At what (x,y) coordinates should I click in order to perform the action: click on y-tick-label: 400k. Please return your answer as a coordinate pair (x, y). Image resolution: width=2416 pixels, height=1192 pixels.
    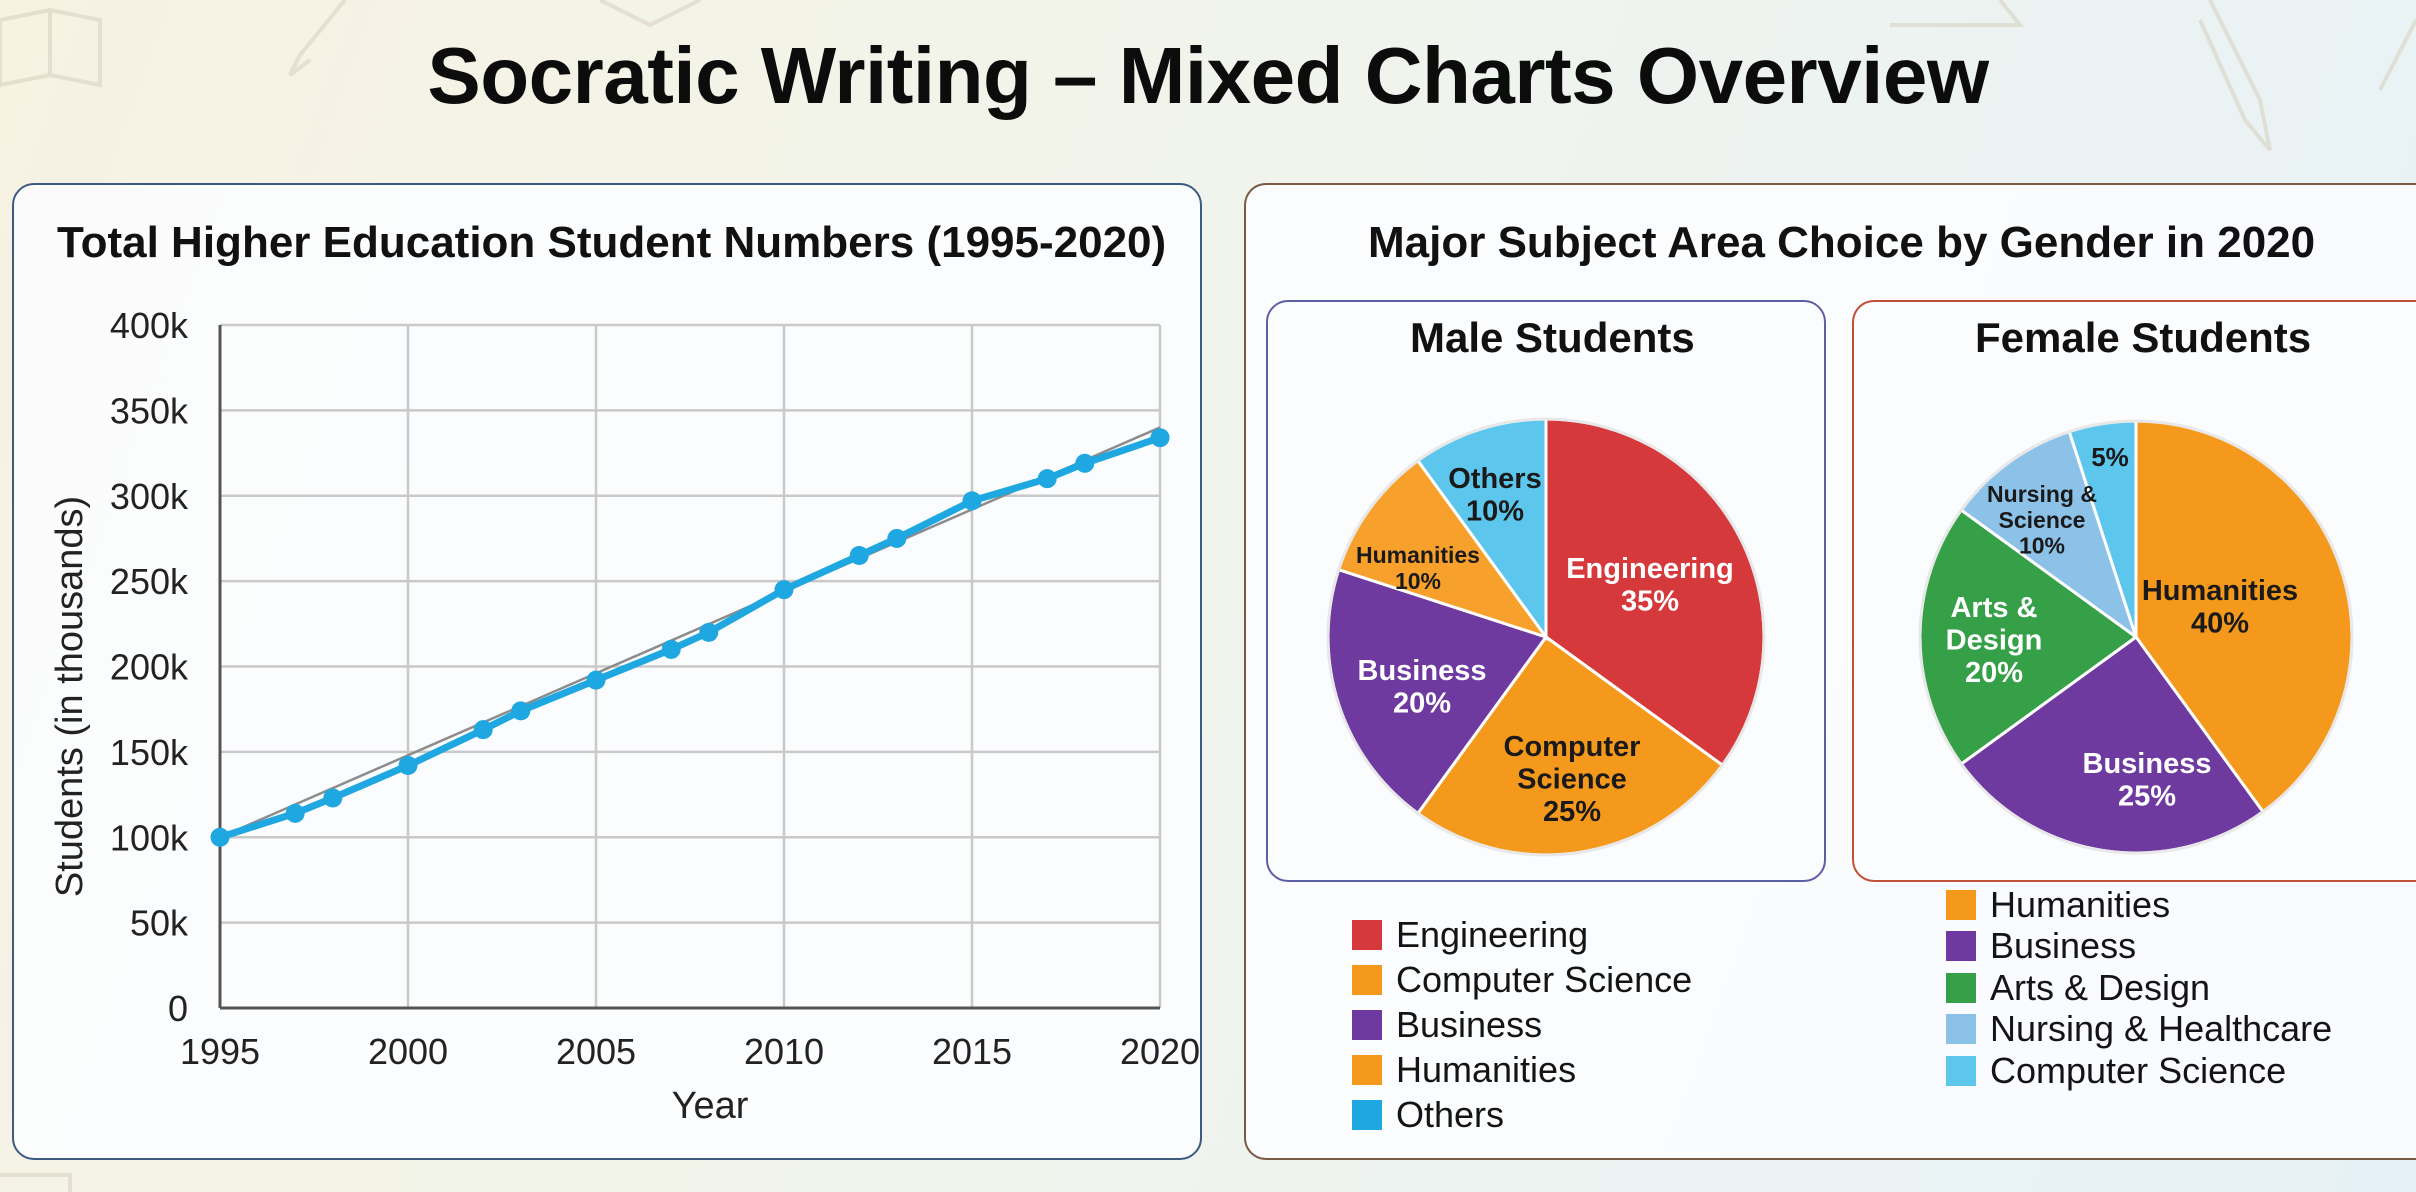
    Looking at the image, I should click on (149, 325).